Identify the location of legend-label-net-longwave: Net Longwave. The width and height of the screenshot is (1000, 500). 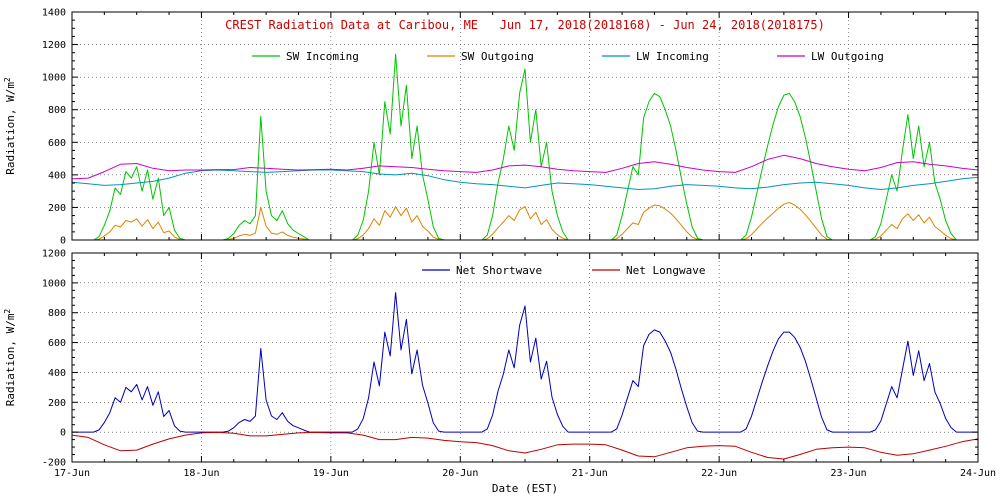
(665, 270).